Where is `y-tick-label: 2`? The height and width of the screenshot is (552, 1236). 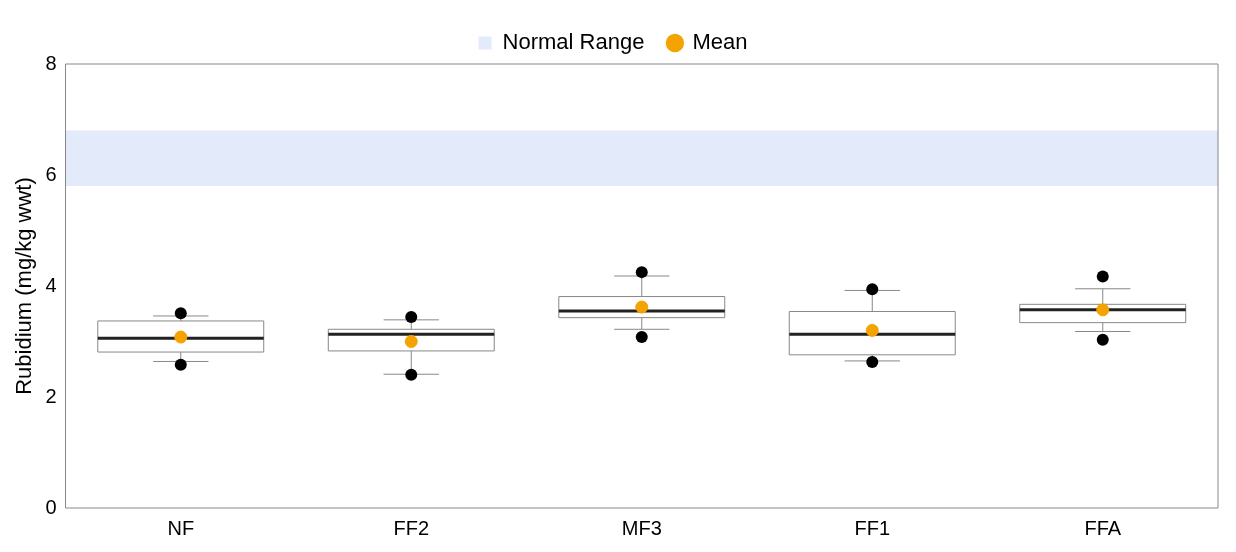 y-tick-label: 2 is located at coordinates (51, 395).